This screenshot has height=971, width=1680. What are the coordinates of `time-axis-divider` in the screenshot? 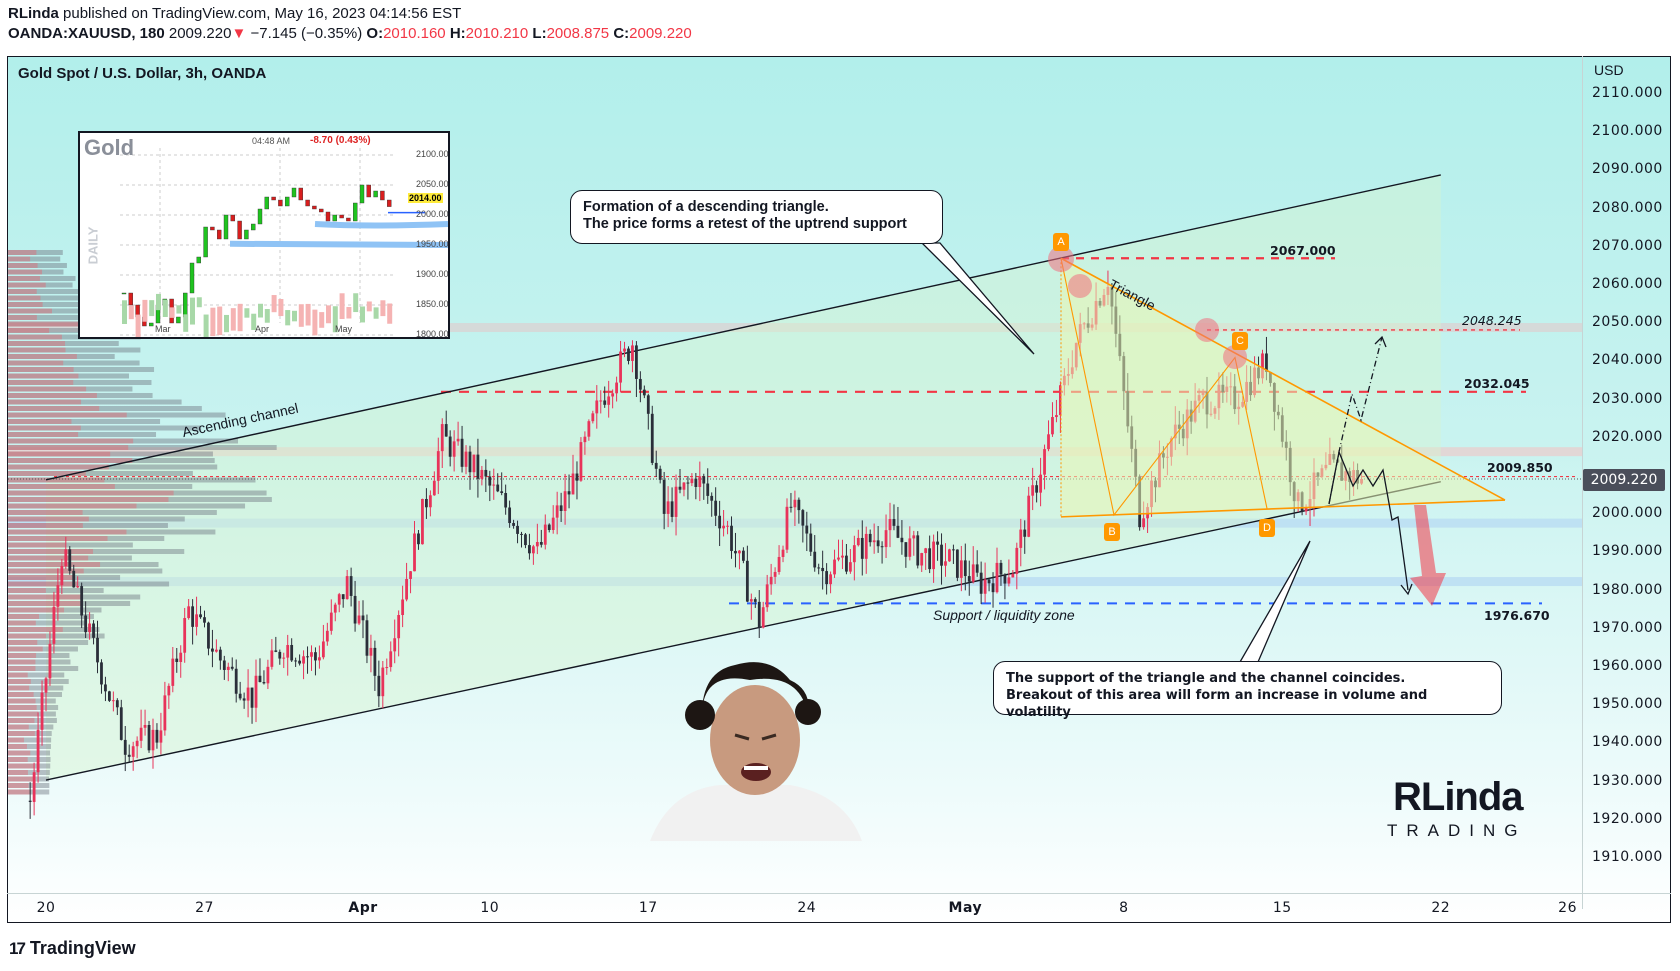 It's located at (839, 893).